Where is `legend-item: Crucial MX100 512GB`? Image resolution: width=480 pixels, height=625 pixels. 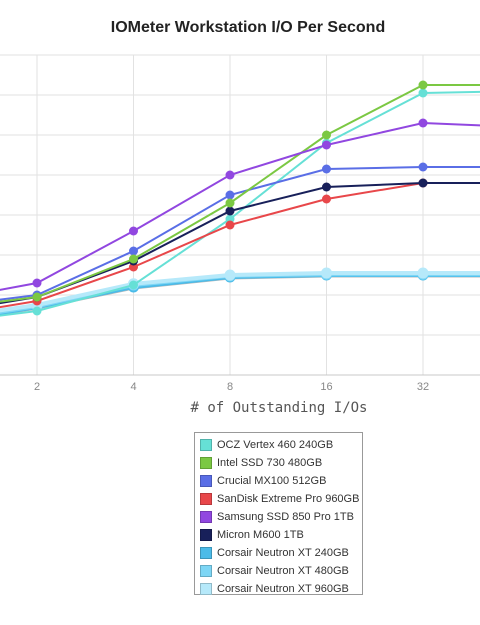 legend-item: Crucial MX100 512GB is located at coordinates (281, 481).